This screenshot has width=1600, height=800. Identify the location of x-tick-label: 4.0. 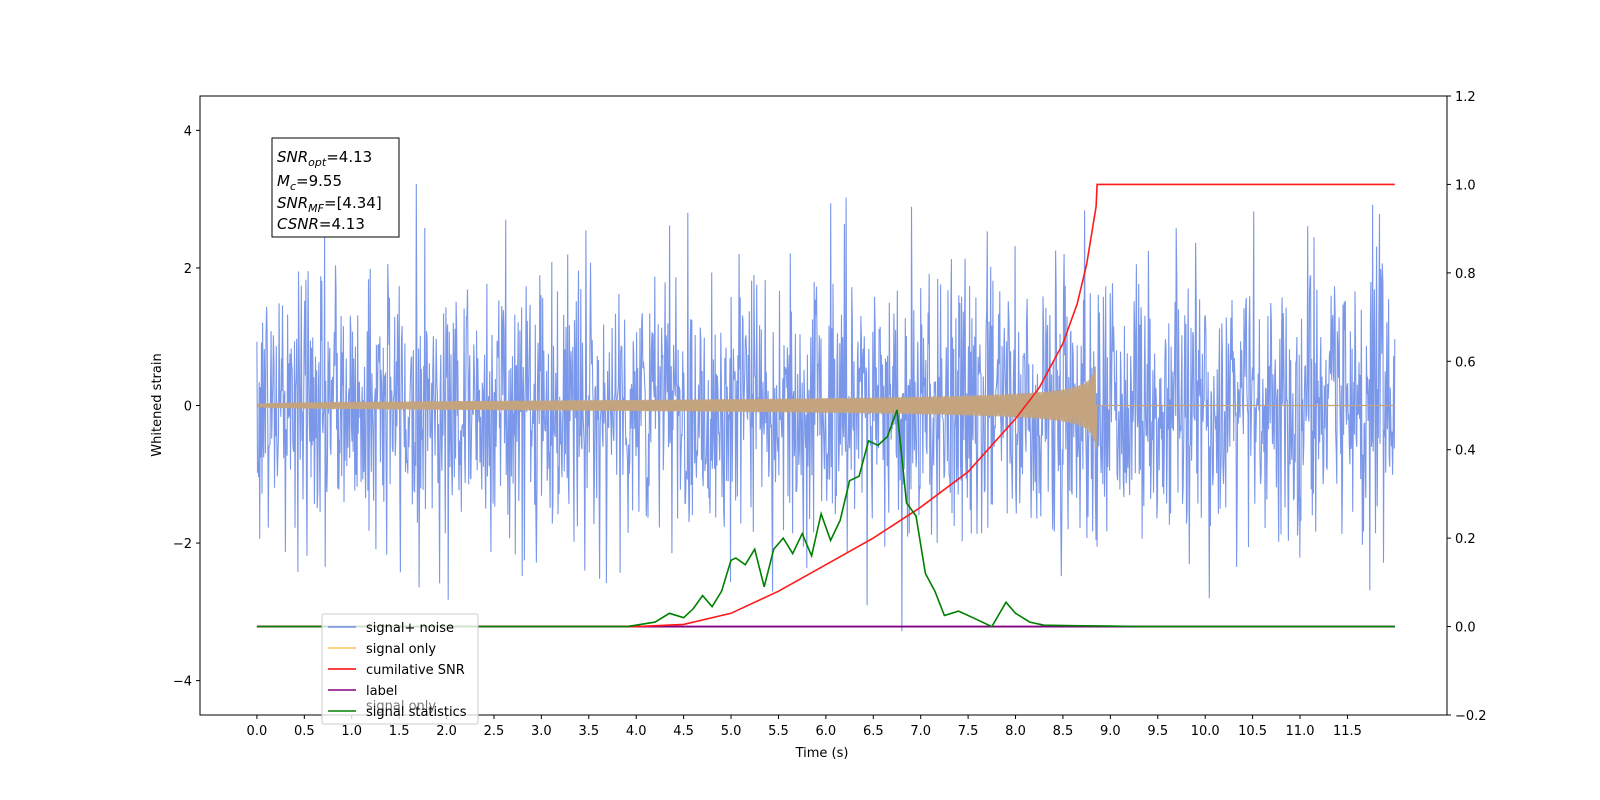
(636, 731).